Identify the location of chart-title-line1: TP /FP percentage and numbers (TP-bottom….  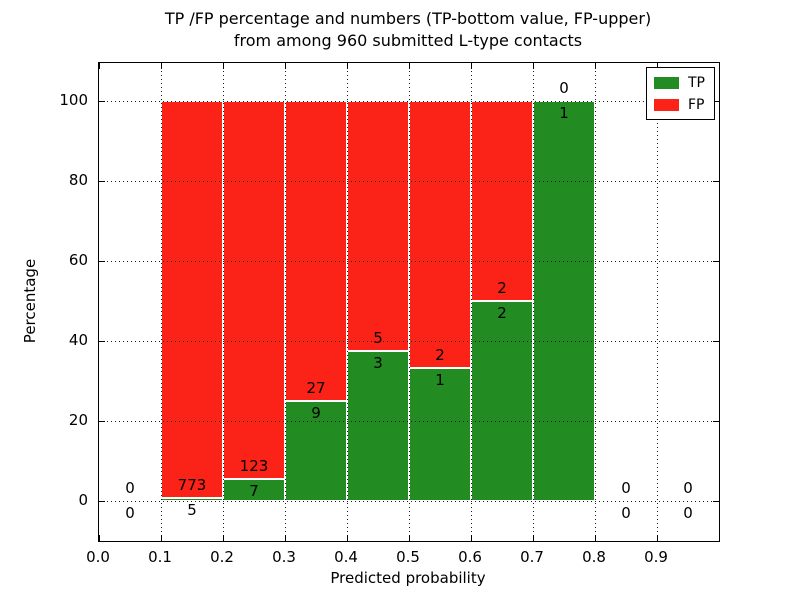
(408, 18).